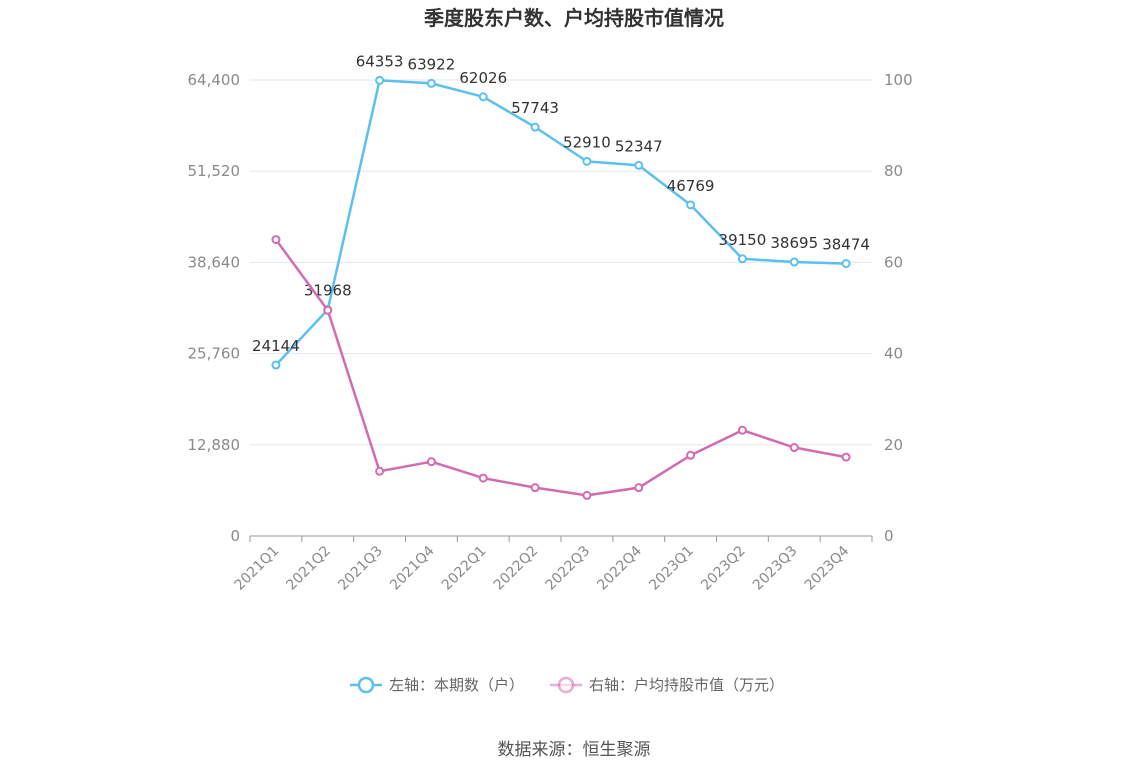  What do you see at coordinates (235, 536) in the screenshot?
I see `left-tick-label: 0` at bounding box center [235, 536].